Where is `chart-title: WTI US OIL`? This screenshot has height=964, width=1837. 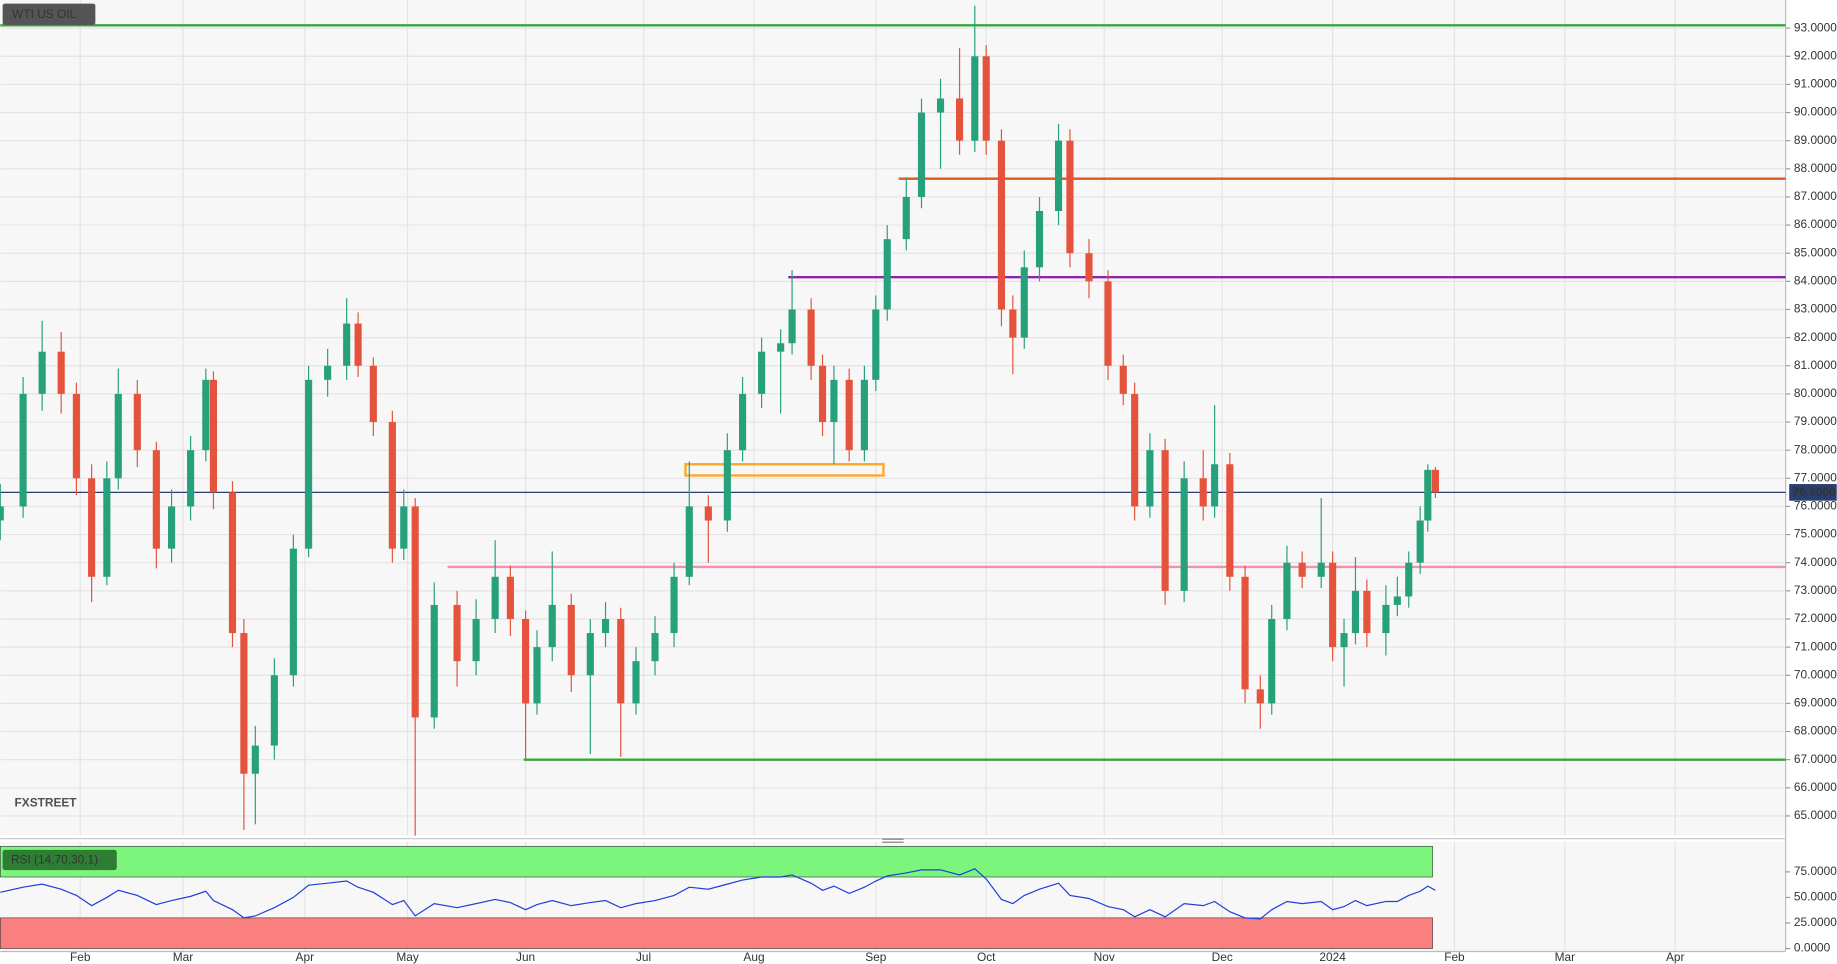
chart-title: WTI US OIL is located at coordinates (44, 14).